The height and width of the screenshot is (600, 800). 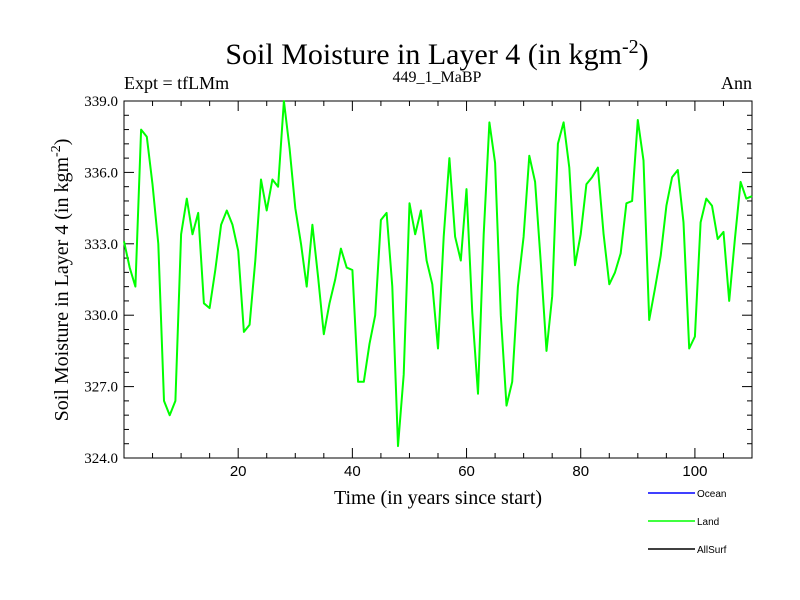 What do you see at coordinates (176, 83) in the screenshot?
I see `subtitle-left: Expt = tfLMm` at bounding box center [176, 83].